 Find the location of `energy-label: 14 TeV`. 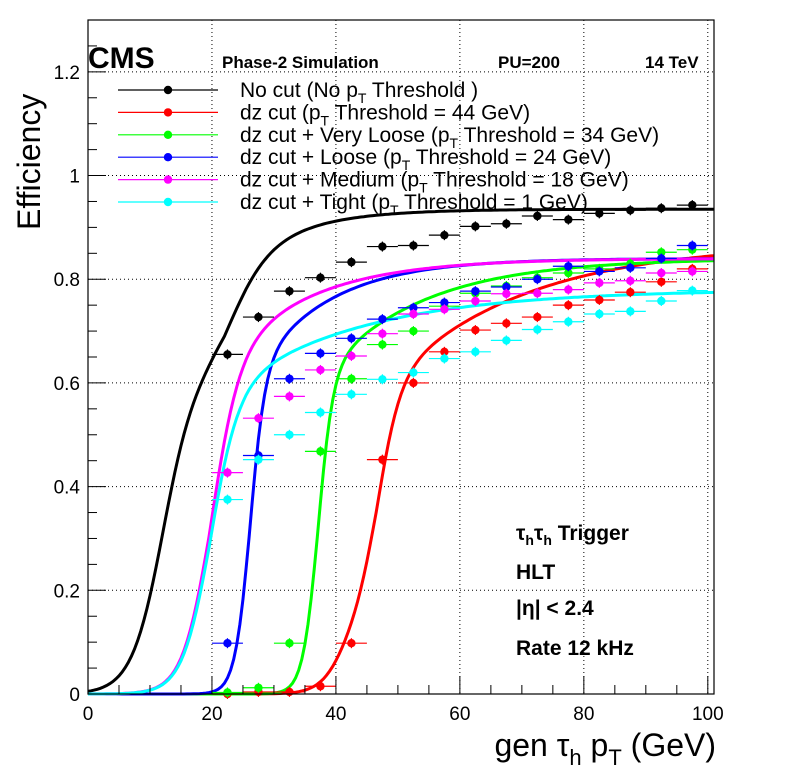

energy-label: 14 TeV is located at coordinates (672, 62).